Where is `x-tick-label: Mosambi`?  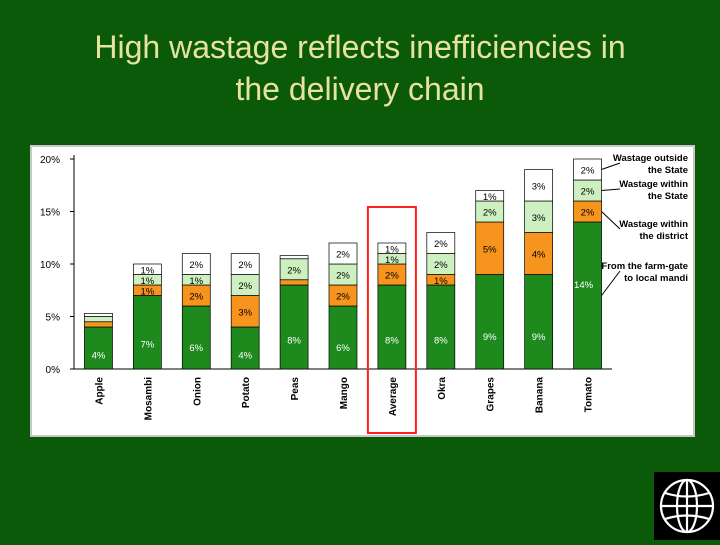
x-tick-label: Mosambi is located at coordinates (148, 399).